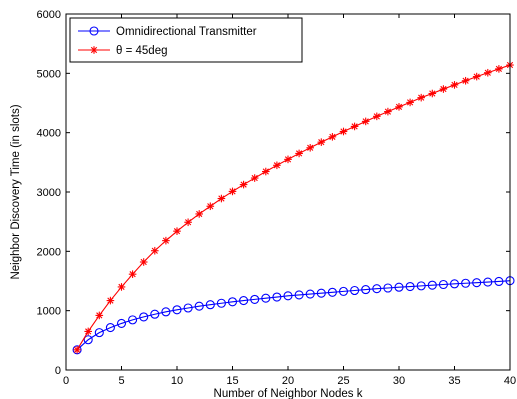  Describe the element at coordinates (141, 51) in the screenshot. I see `legend-label: θ = 45deg` at that location.